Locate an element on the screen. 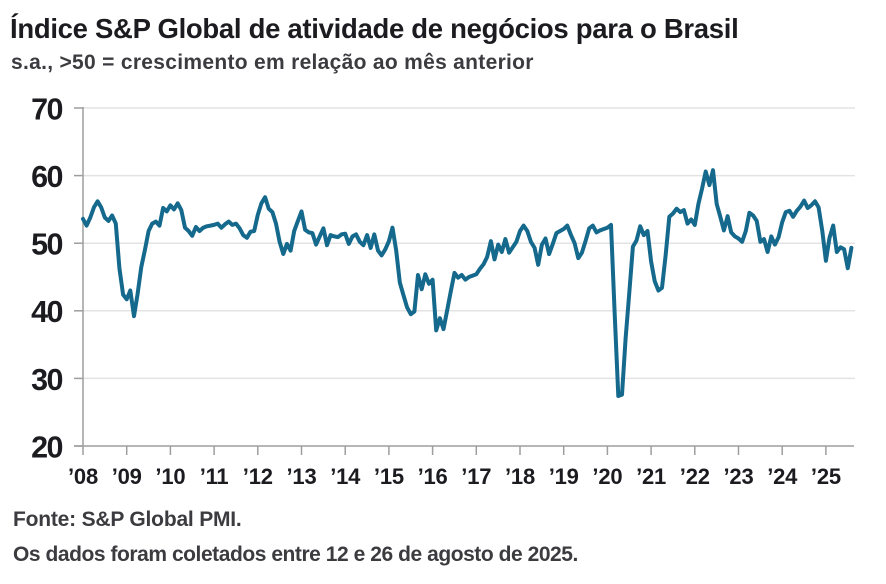  svg-text: ’09 is located at coordinates (127, 476).